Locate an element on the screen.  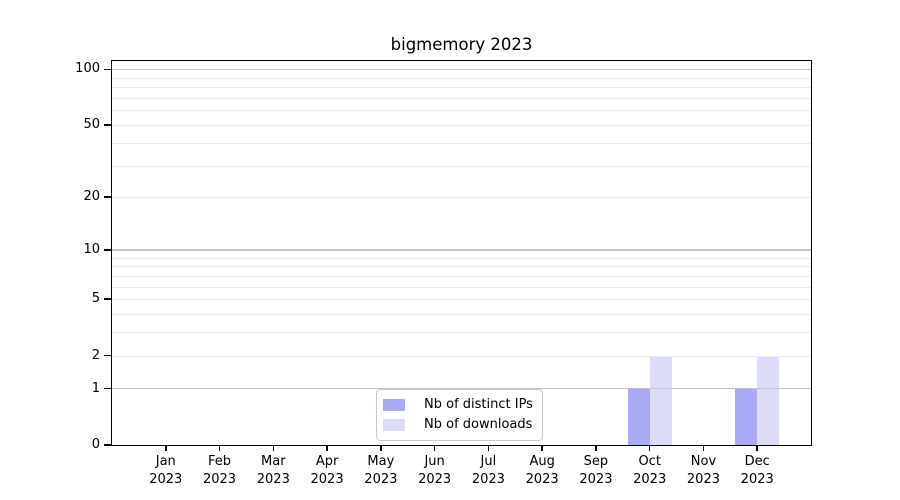
legend-swatch-distinct-ips-icon is located at coordinates (394, 405).